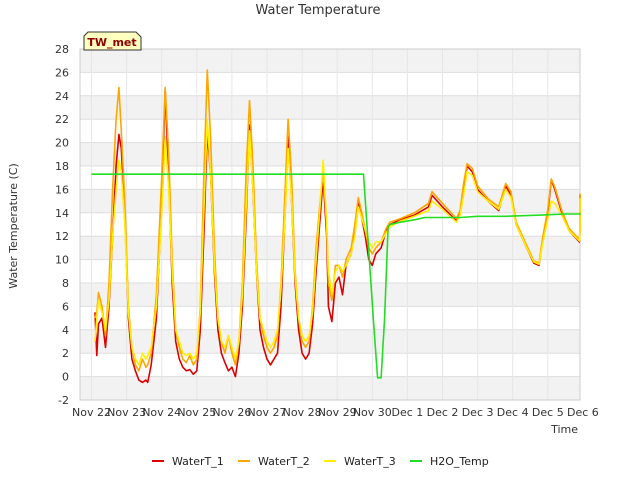  I want to click on x-tick-label: Dec 5, so click(548, 412).